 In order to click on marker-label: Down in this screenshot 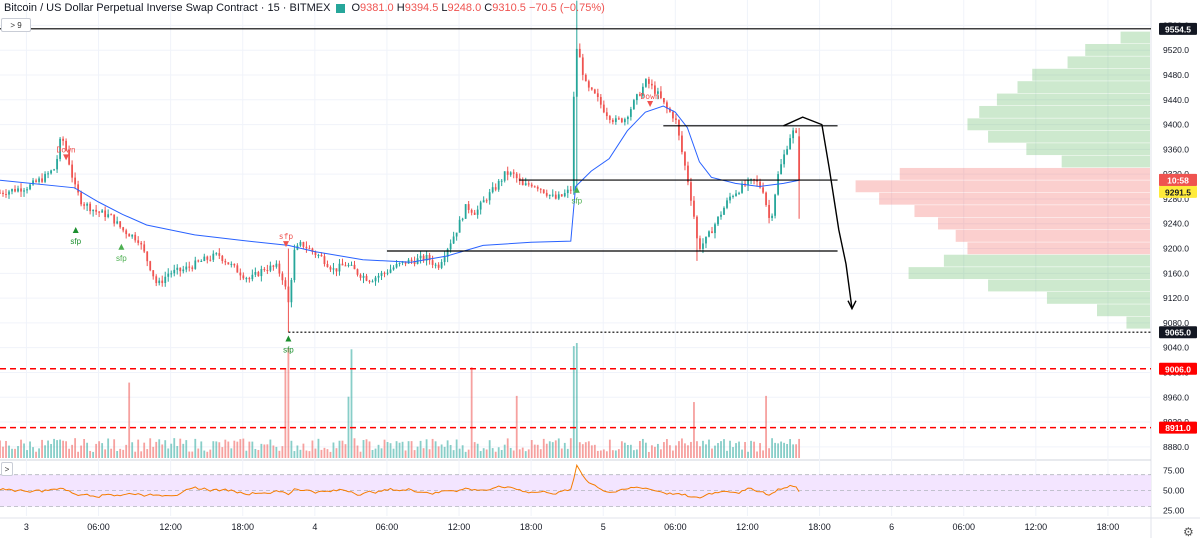, I will do `click(649, 96)`.